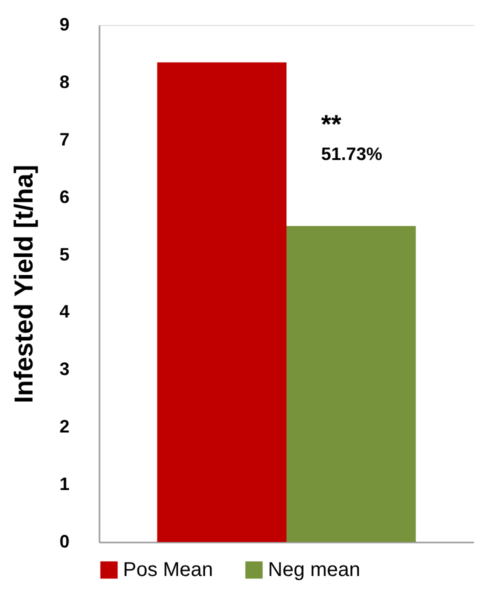 This screenshot has height=610, width=495. What do you see at coordinates (64, 82) in the screenshot?
I see `y-tick-label: 8` at bounding box center [64, 82].